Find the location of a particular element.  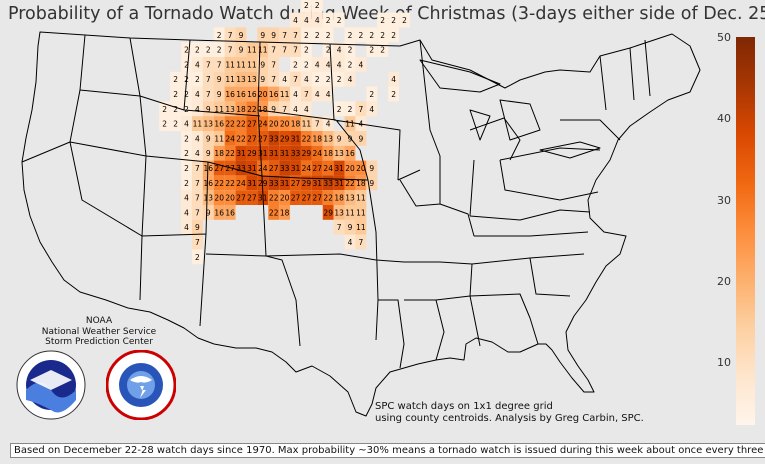

noaa-line1: NOAA is located at coordinates (99, 321).